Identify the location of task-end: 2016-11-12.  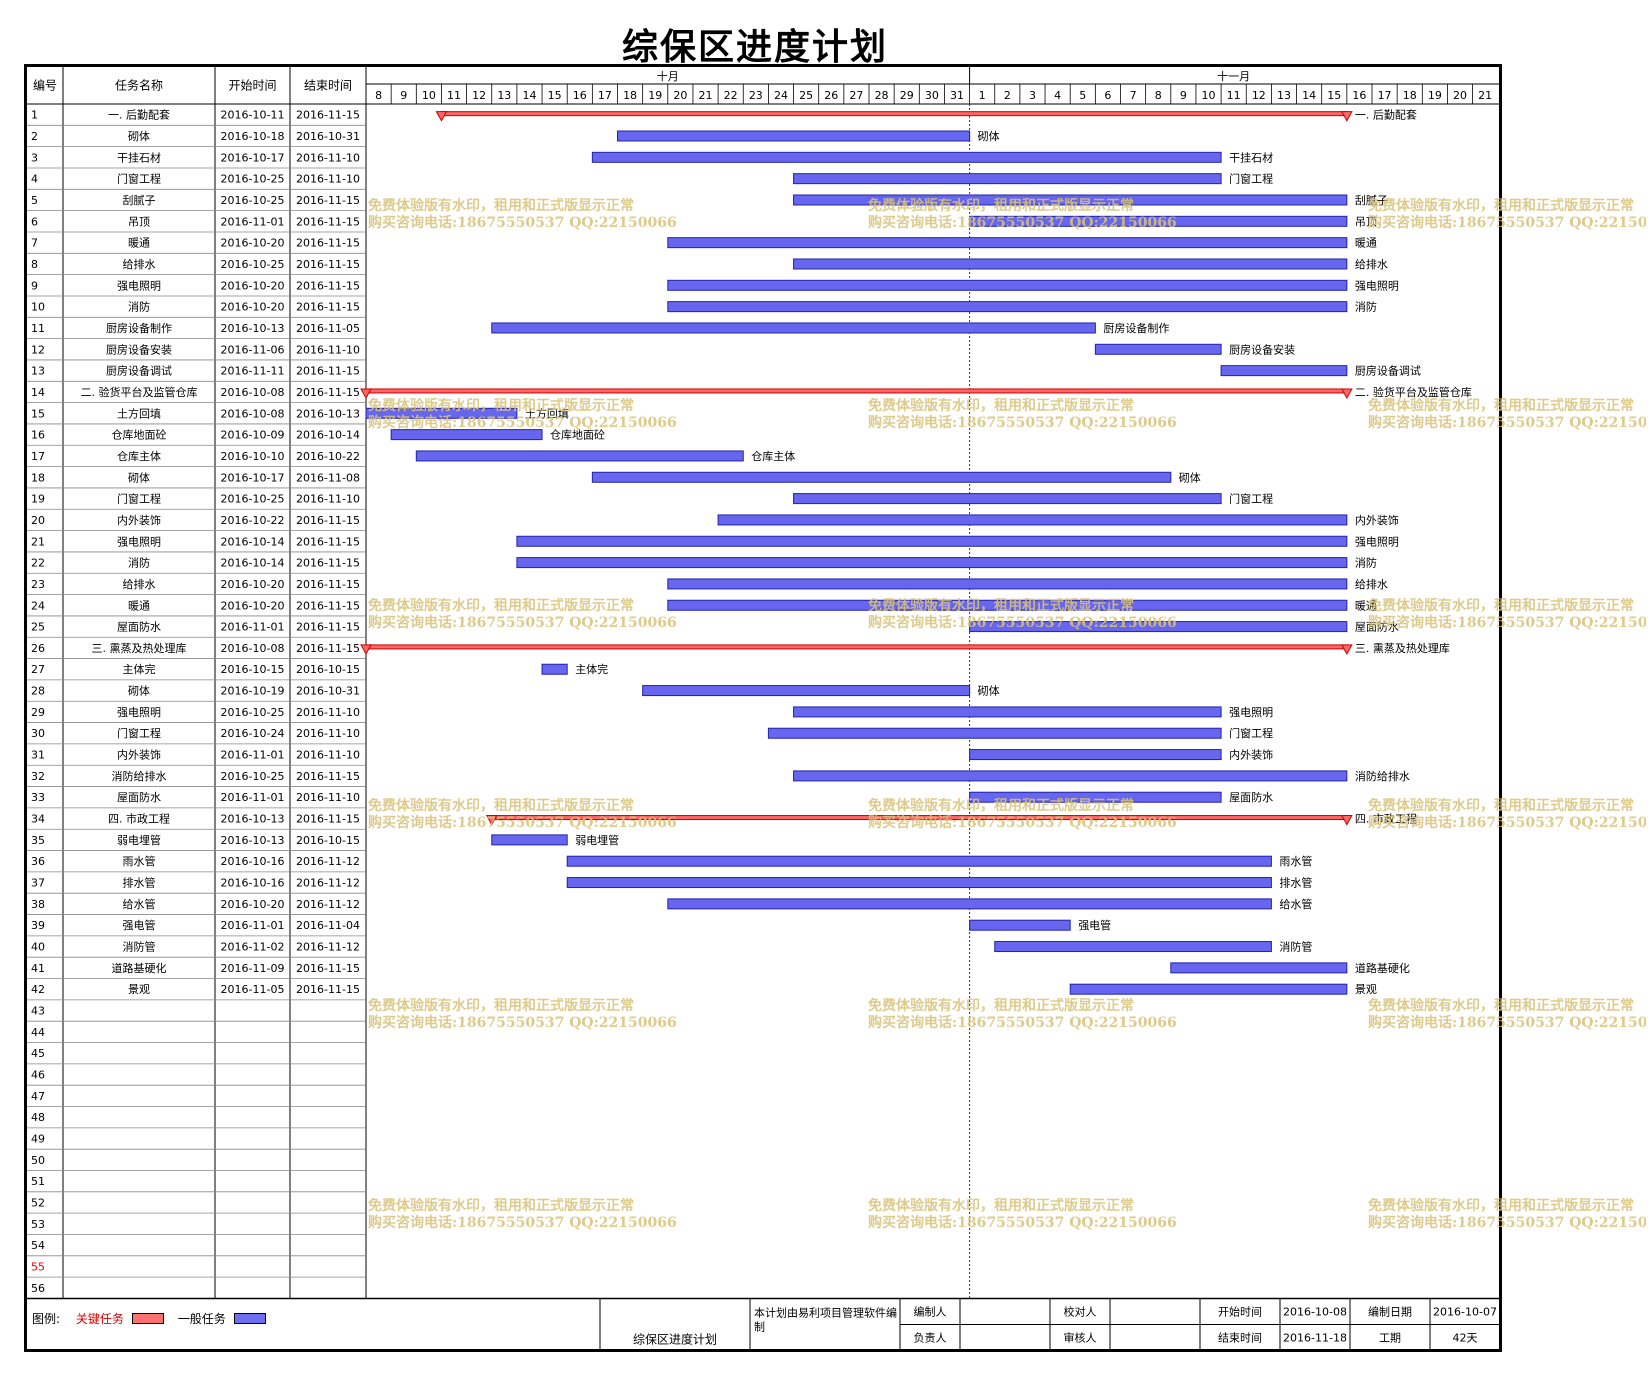
(328, 947).